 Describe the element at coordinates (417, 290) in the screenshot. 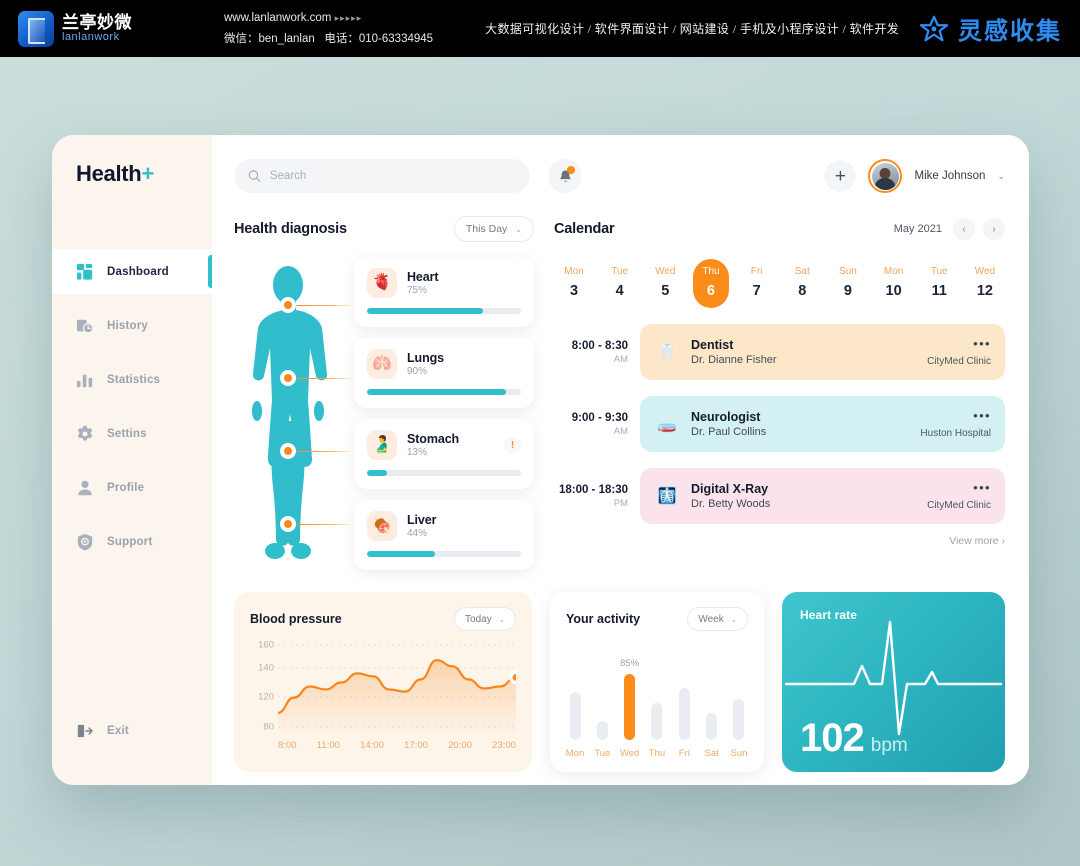

I see `organ-percent: 75%` at that location.